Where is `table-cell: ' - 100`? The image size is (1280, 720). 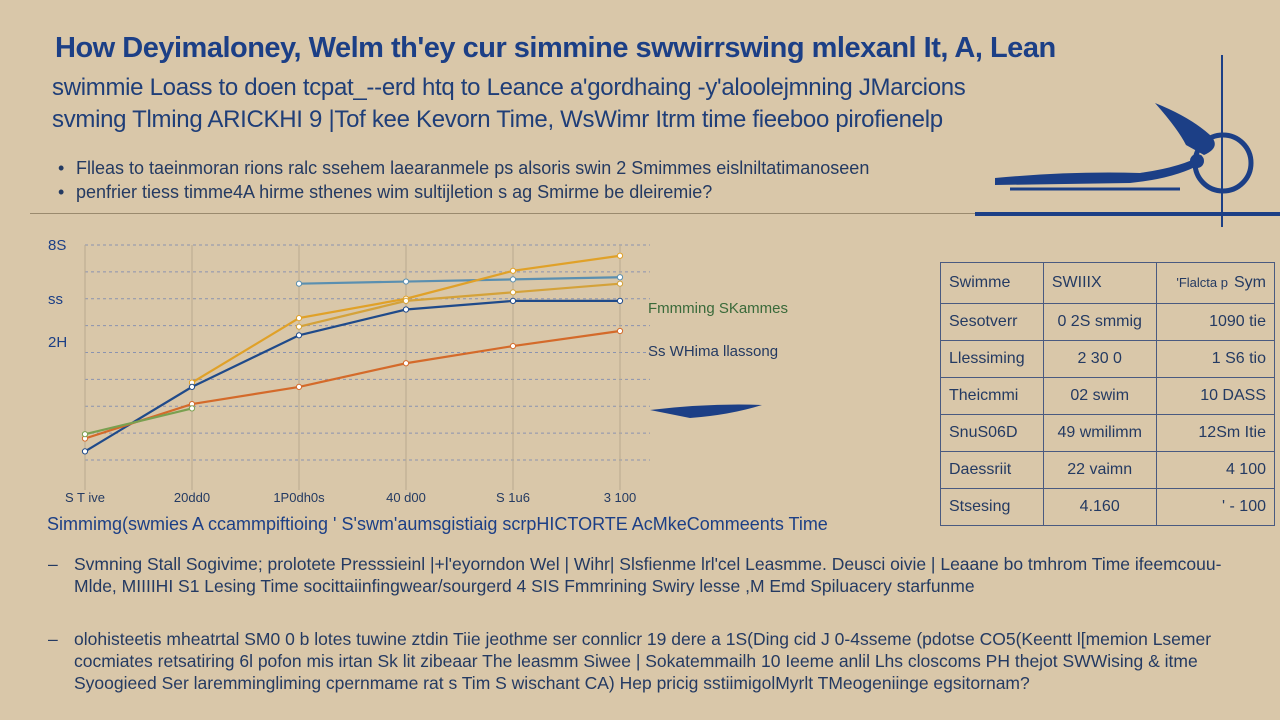 table-cell: ' - 100 is located at coordinates (1215, 507).